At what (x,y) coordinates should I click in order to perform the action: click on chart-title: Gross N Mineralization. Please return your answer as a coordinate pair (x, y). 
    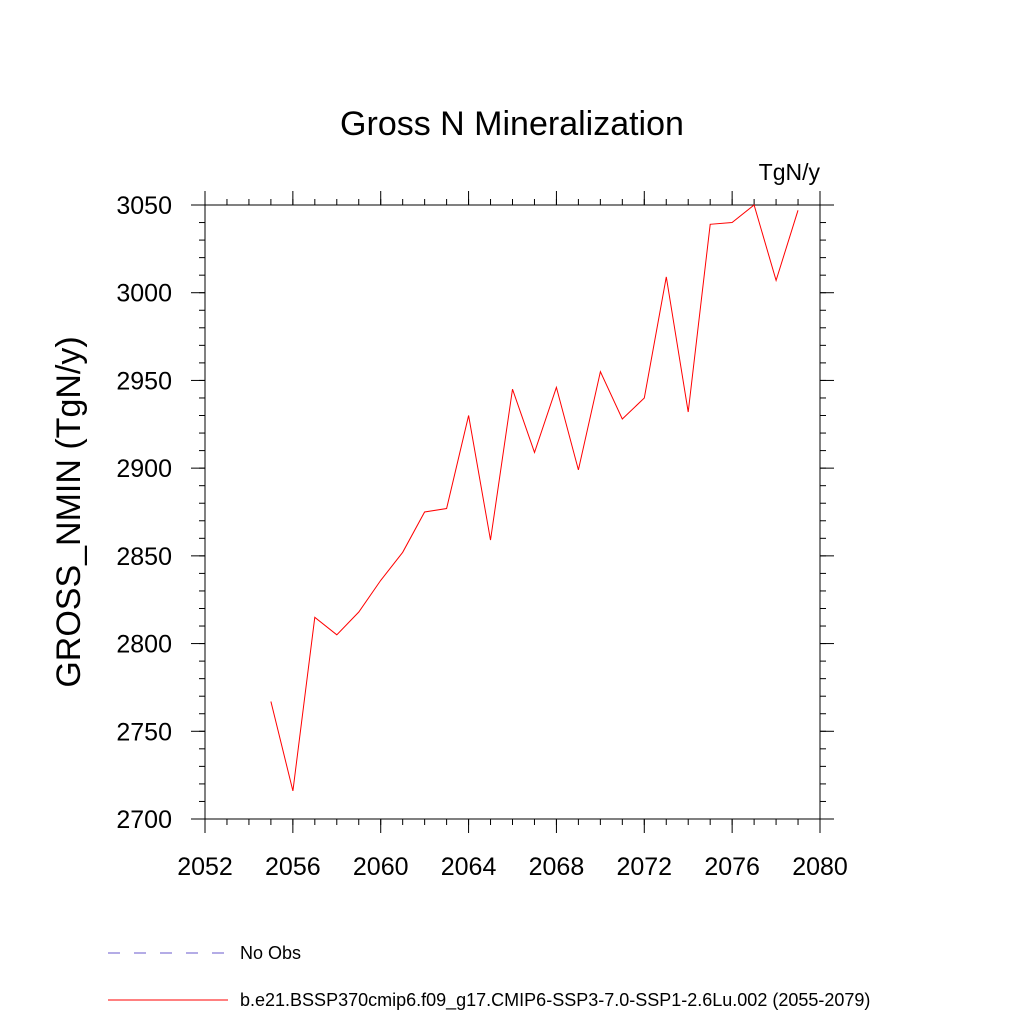
    Looking at the image, I should click on (512, 124).